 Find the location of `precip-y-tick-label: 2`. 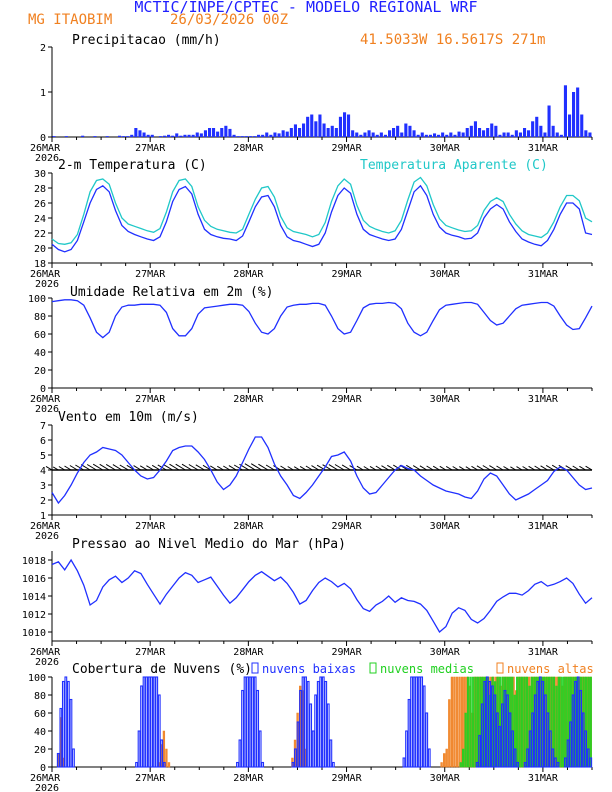

precip-y-tick-label: 2 is located at coordinates (43, 48).